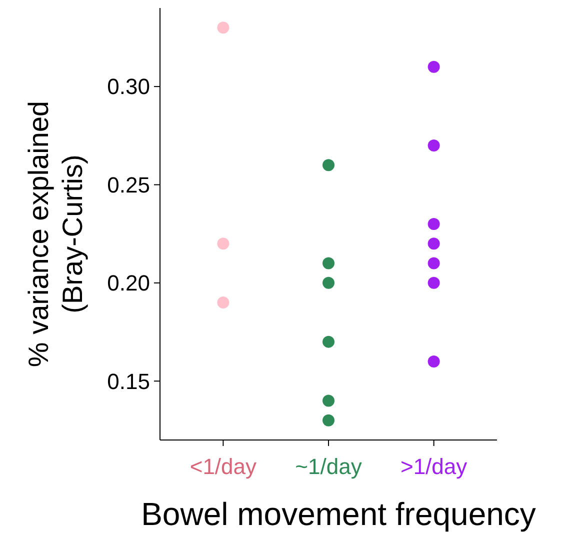  Describe the element at coordinates (223, 466) in the screenshot. I see `x-tick-label: <1/day` at that location.